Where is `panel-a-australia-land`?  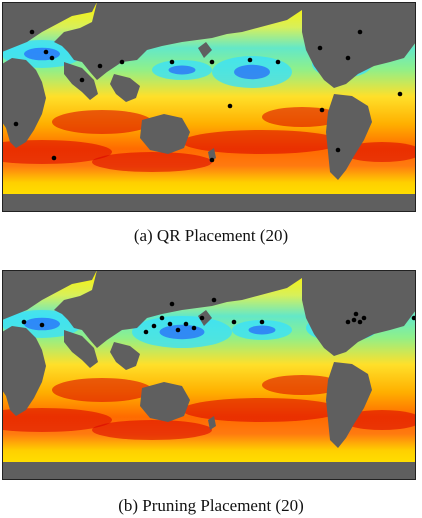 panel-a-australia-land is located at coordinates (165, 134).